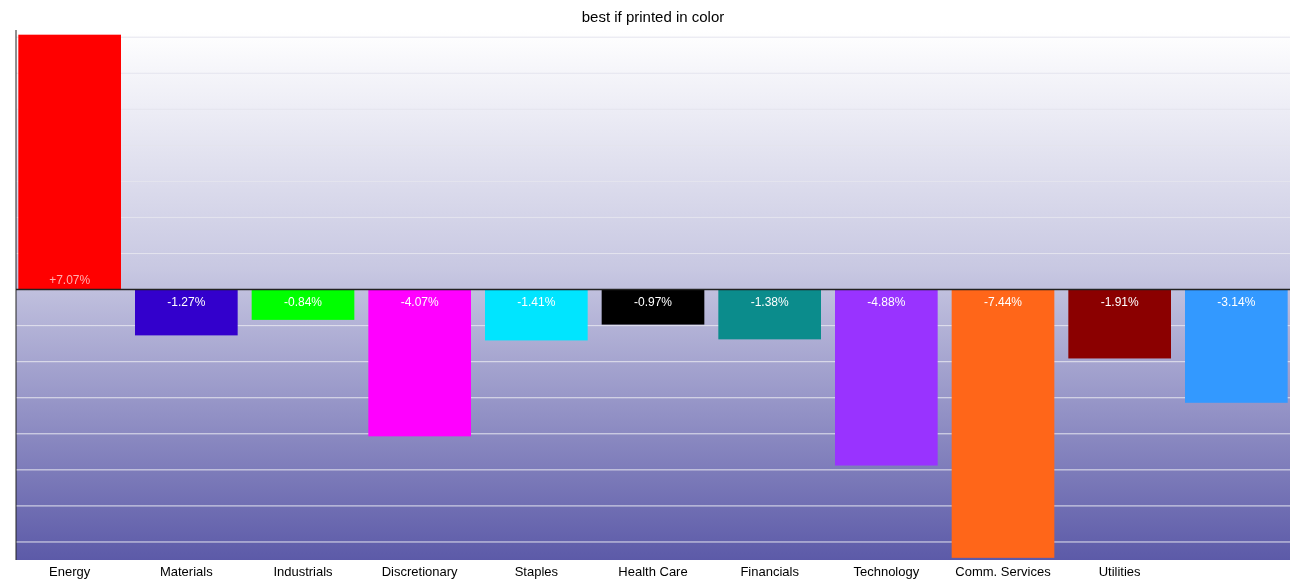 This screenshot has width=1307, height=579. What do you see at coordinates (1003, 571) in the screenshot?
I see `x-tick-label: Comm. Services` at bounding box center [1003, 571].